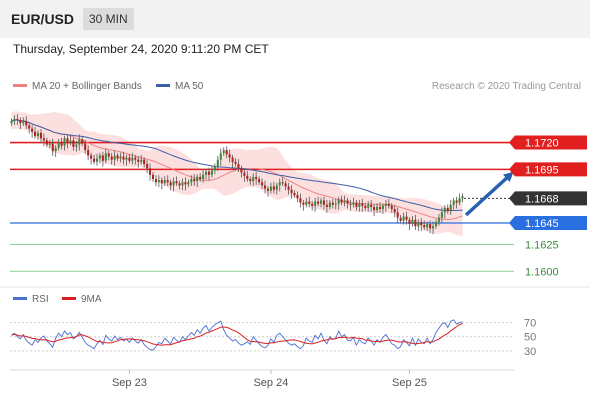 The height and width of the screenshot is (400, 590). I want to click on legend-9ma-label: 9MA, so click(91, 299).